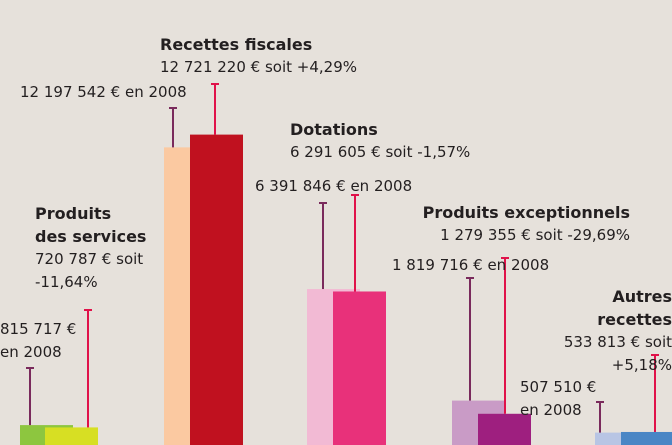  Describe the element at coordinates (428, 152) in the screenshot. I see `change-label: soit -1,57%` at that location.